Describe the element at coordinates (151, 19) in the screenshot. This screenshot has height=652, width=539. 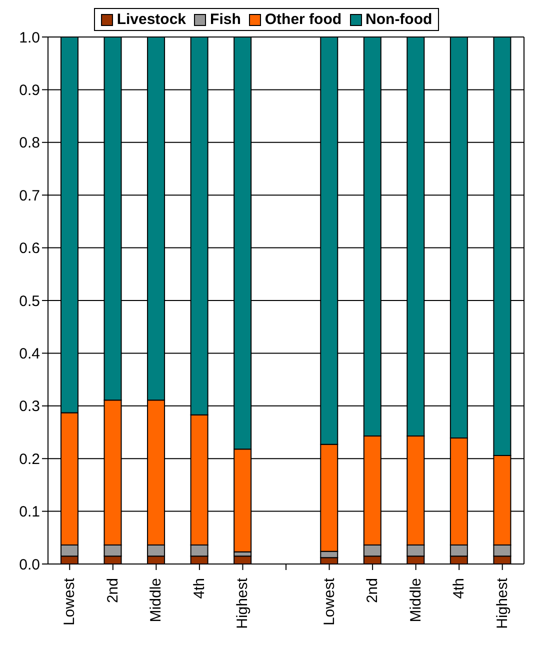
I see `legend-label: Livestock` at that location.